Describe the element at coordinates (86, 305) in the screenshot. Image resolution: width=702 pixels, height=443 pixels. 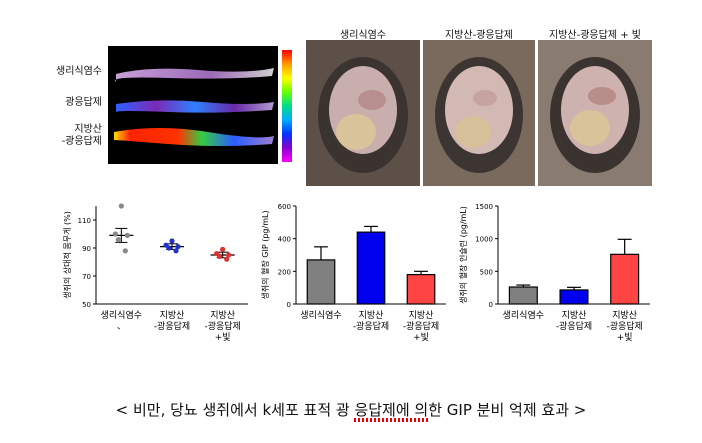
I see `y-tick-label: 50` at that location.